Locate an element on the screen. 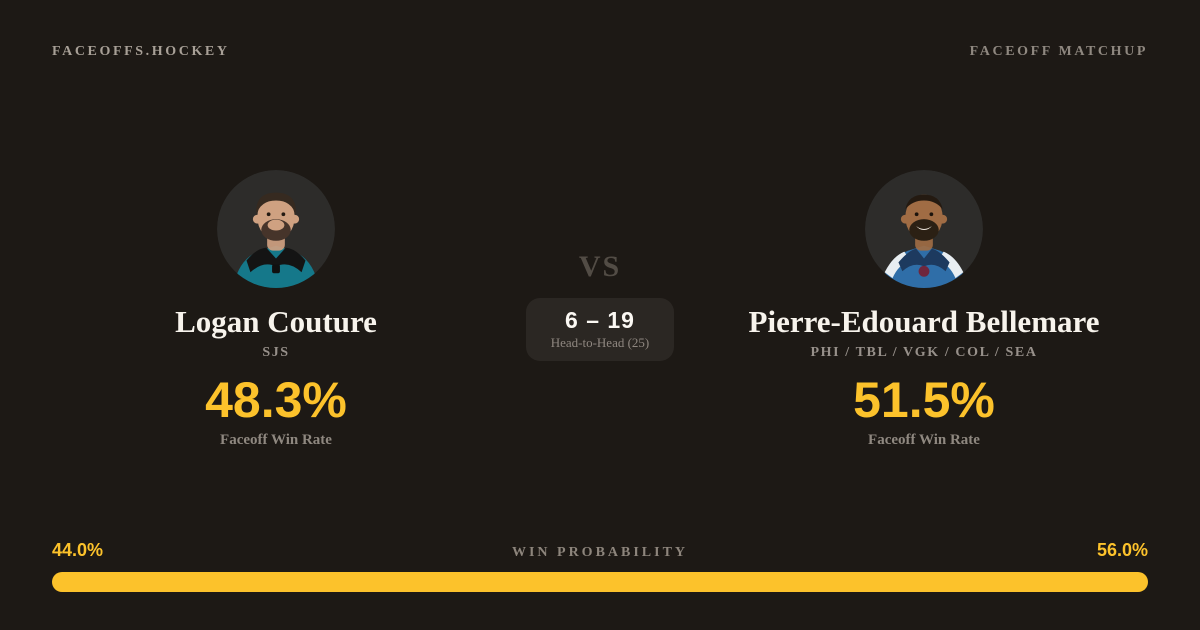  right-player-avatar is located at coordinates (924, 229).